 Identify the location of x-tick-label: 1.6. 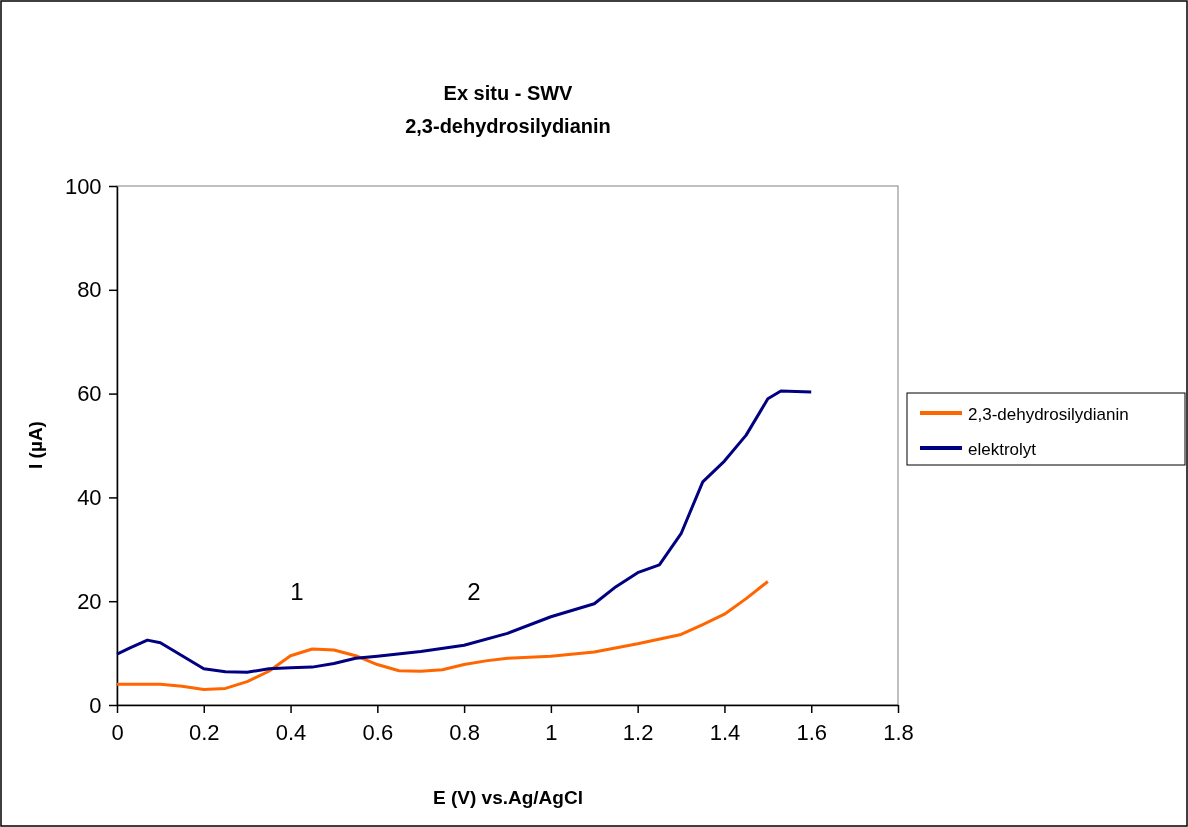
(812, 733).